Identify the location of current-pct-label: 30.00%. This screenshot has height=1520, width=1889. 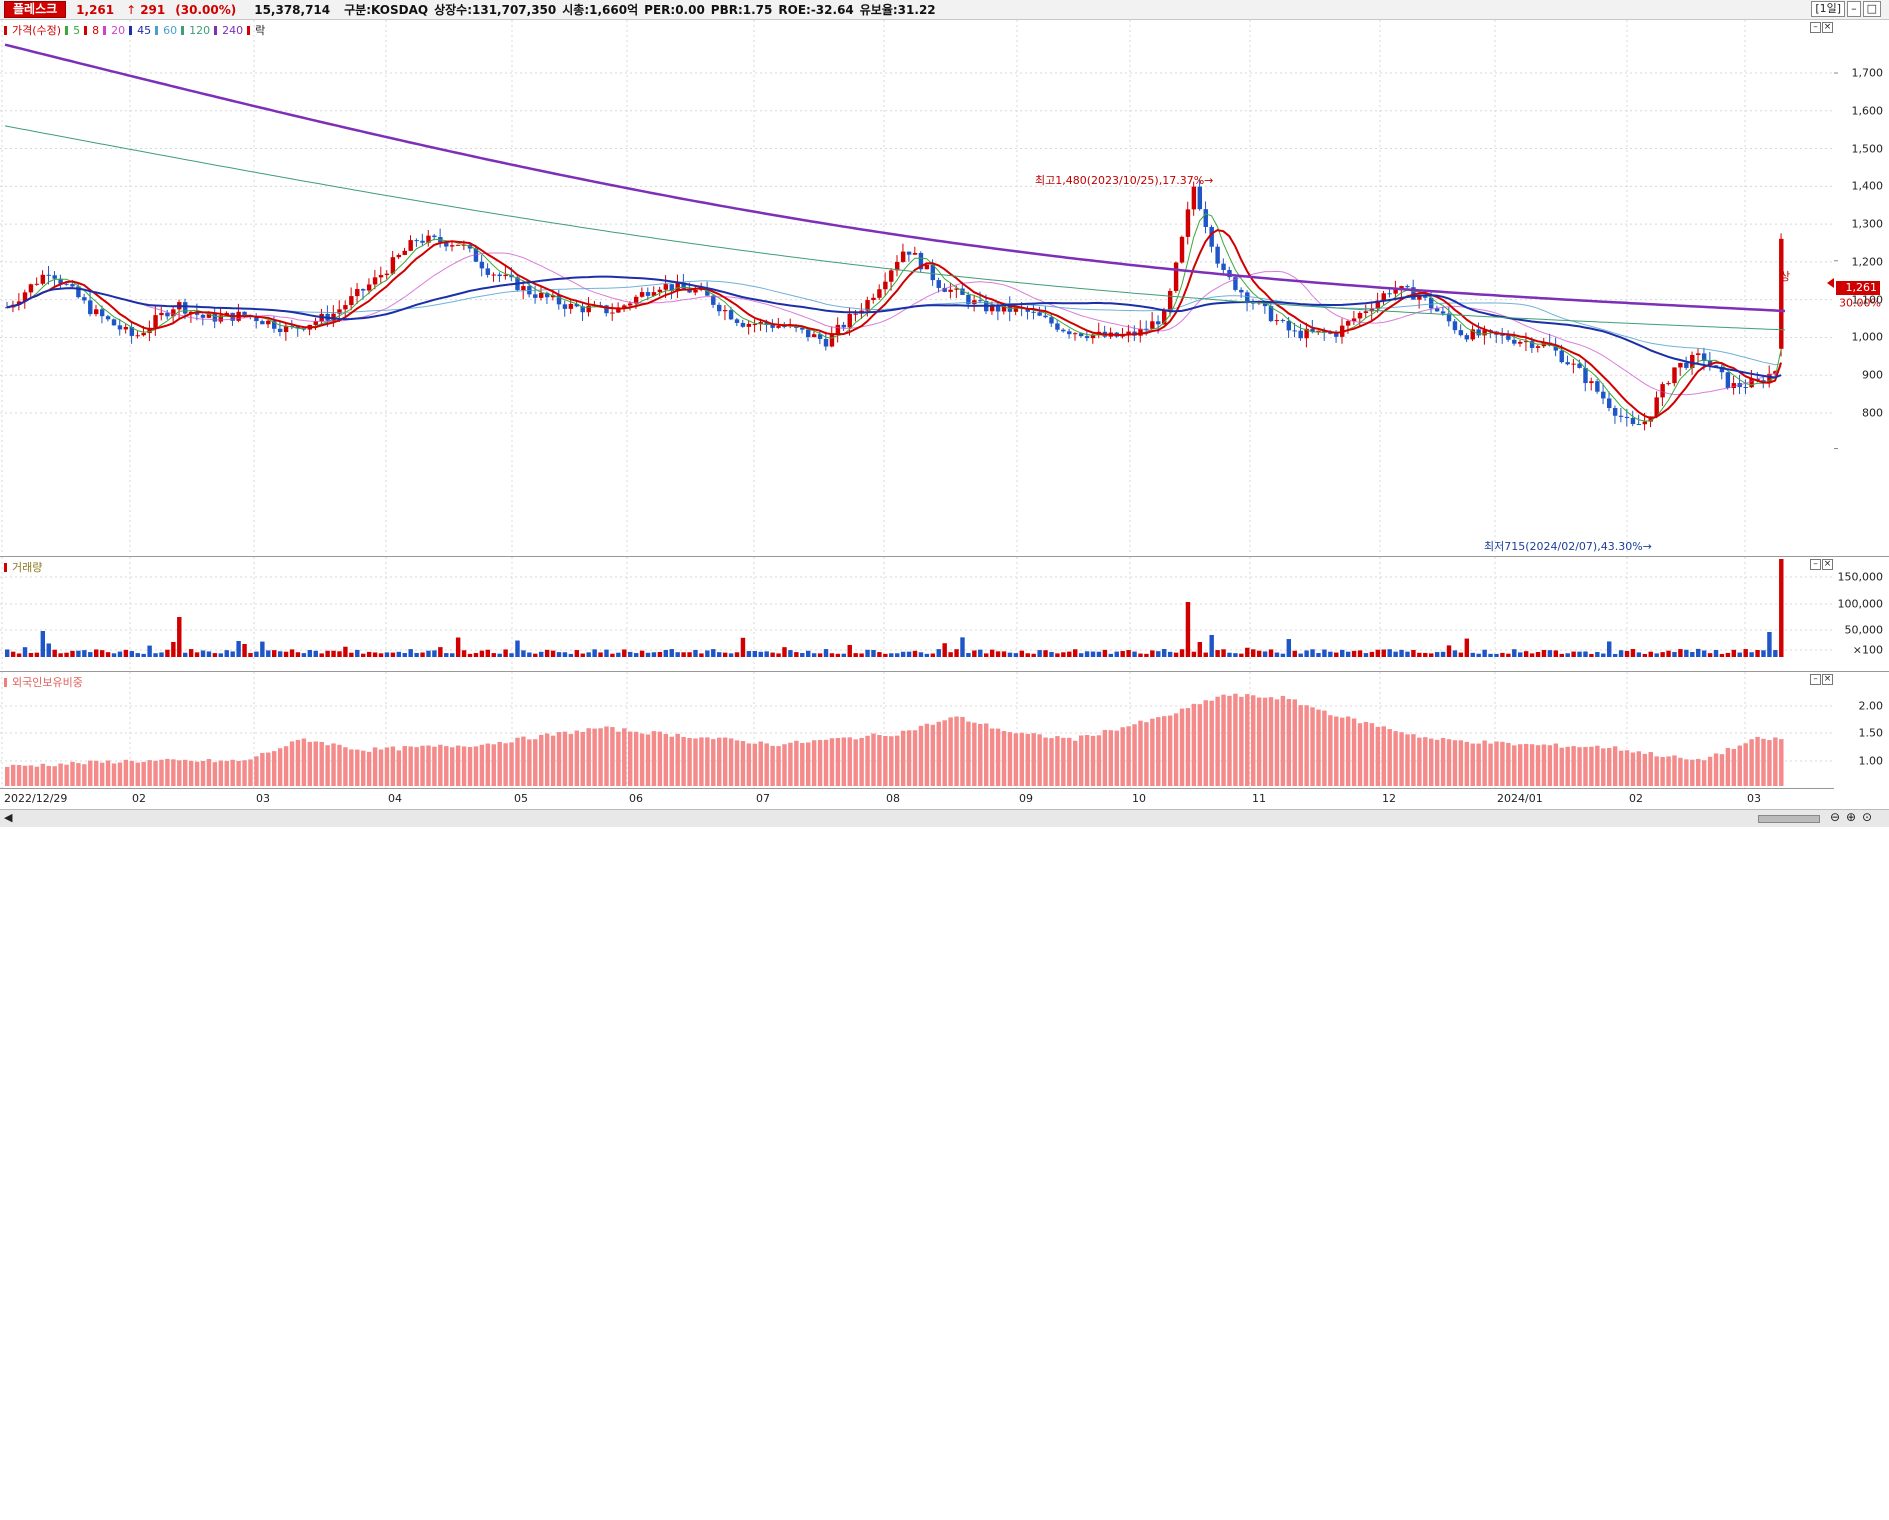
(1860, 303).